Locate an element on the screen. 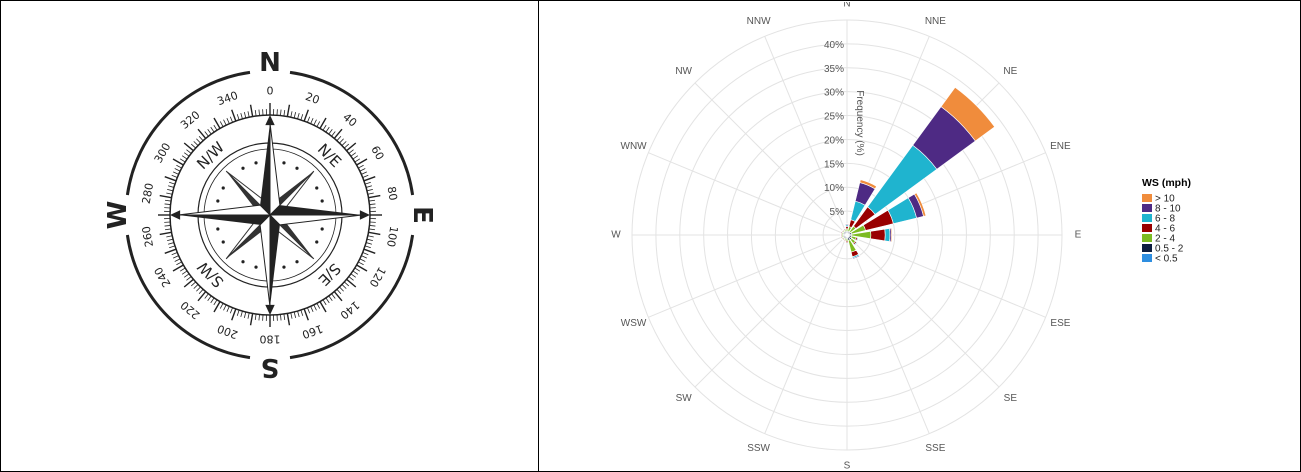  compass-degree-label: 280 is located at coordinates (148, 193).